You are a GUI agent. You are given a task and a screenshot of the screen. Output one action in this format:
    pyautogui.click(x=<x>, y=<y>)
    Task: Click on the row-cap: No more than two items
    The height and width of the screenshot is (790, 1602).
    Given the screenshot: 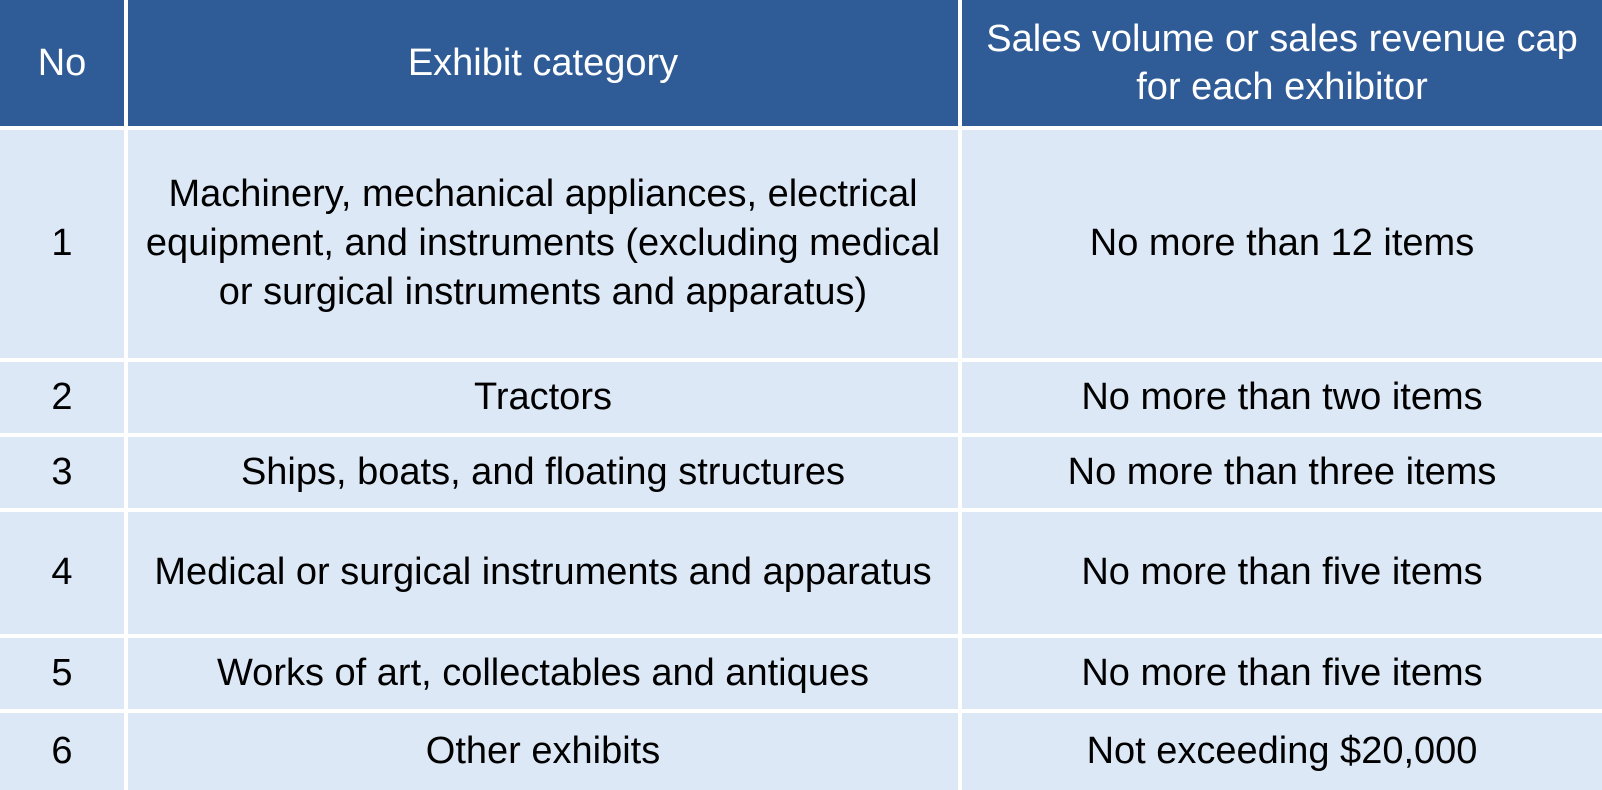 What is the action you would take?
    pyautogui.click(x=1282, y=399)
    